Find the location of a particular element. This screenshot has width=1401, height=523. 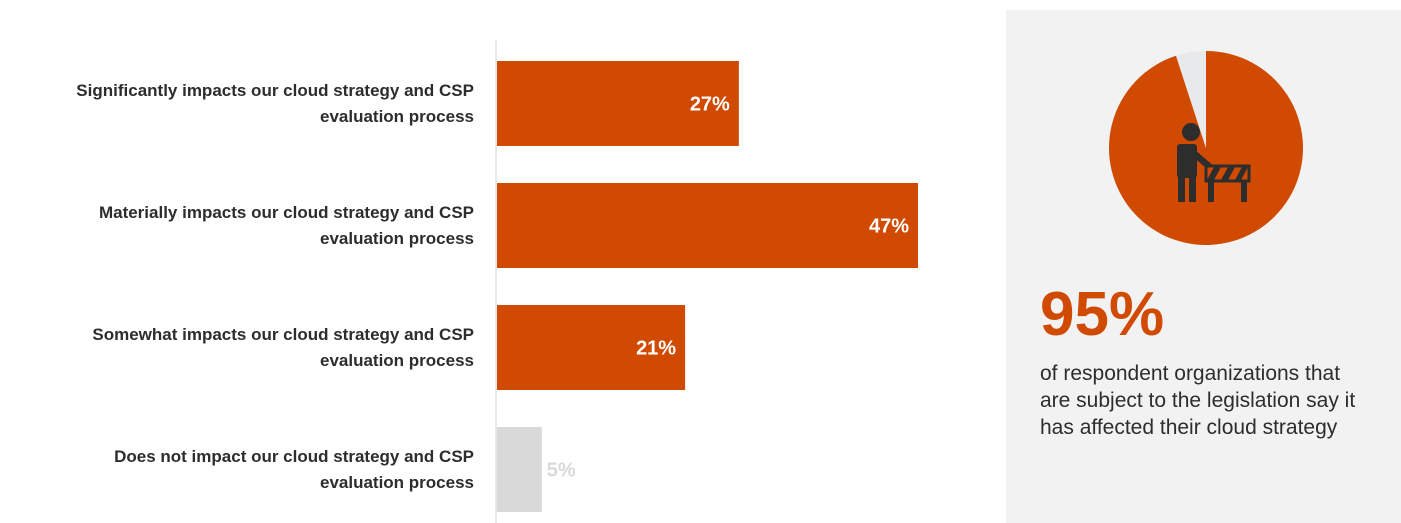

pie-chart-svg is located at coordinates (1206, 148).